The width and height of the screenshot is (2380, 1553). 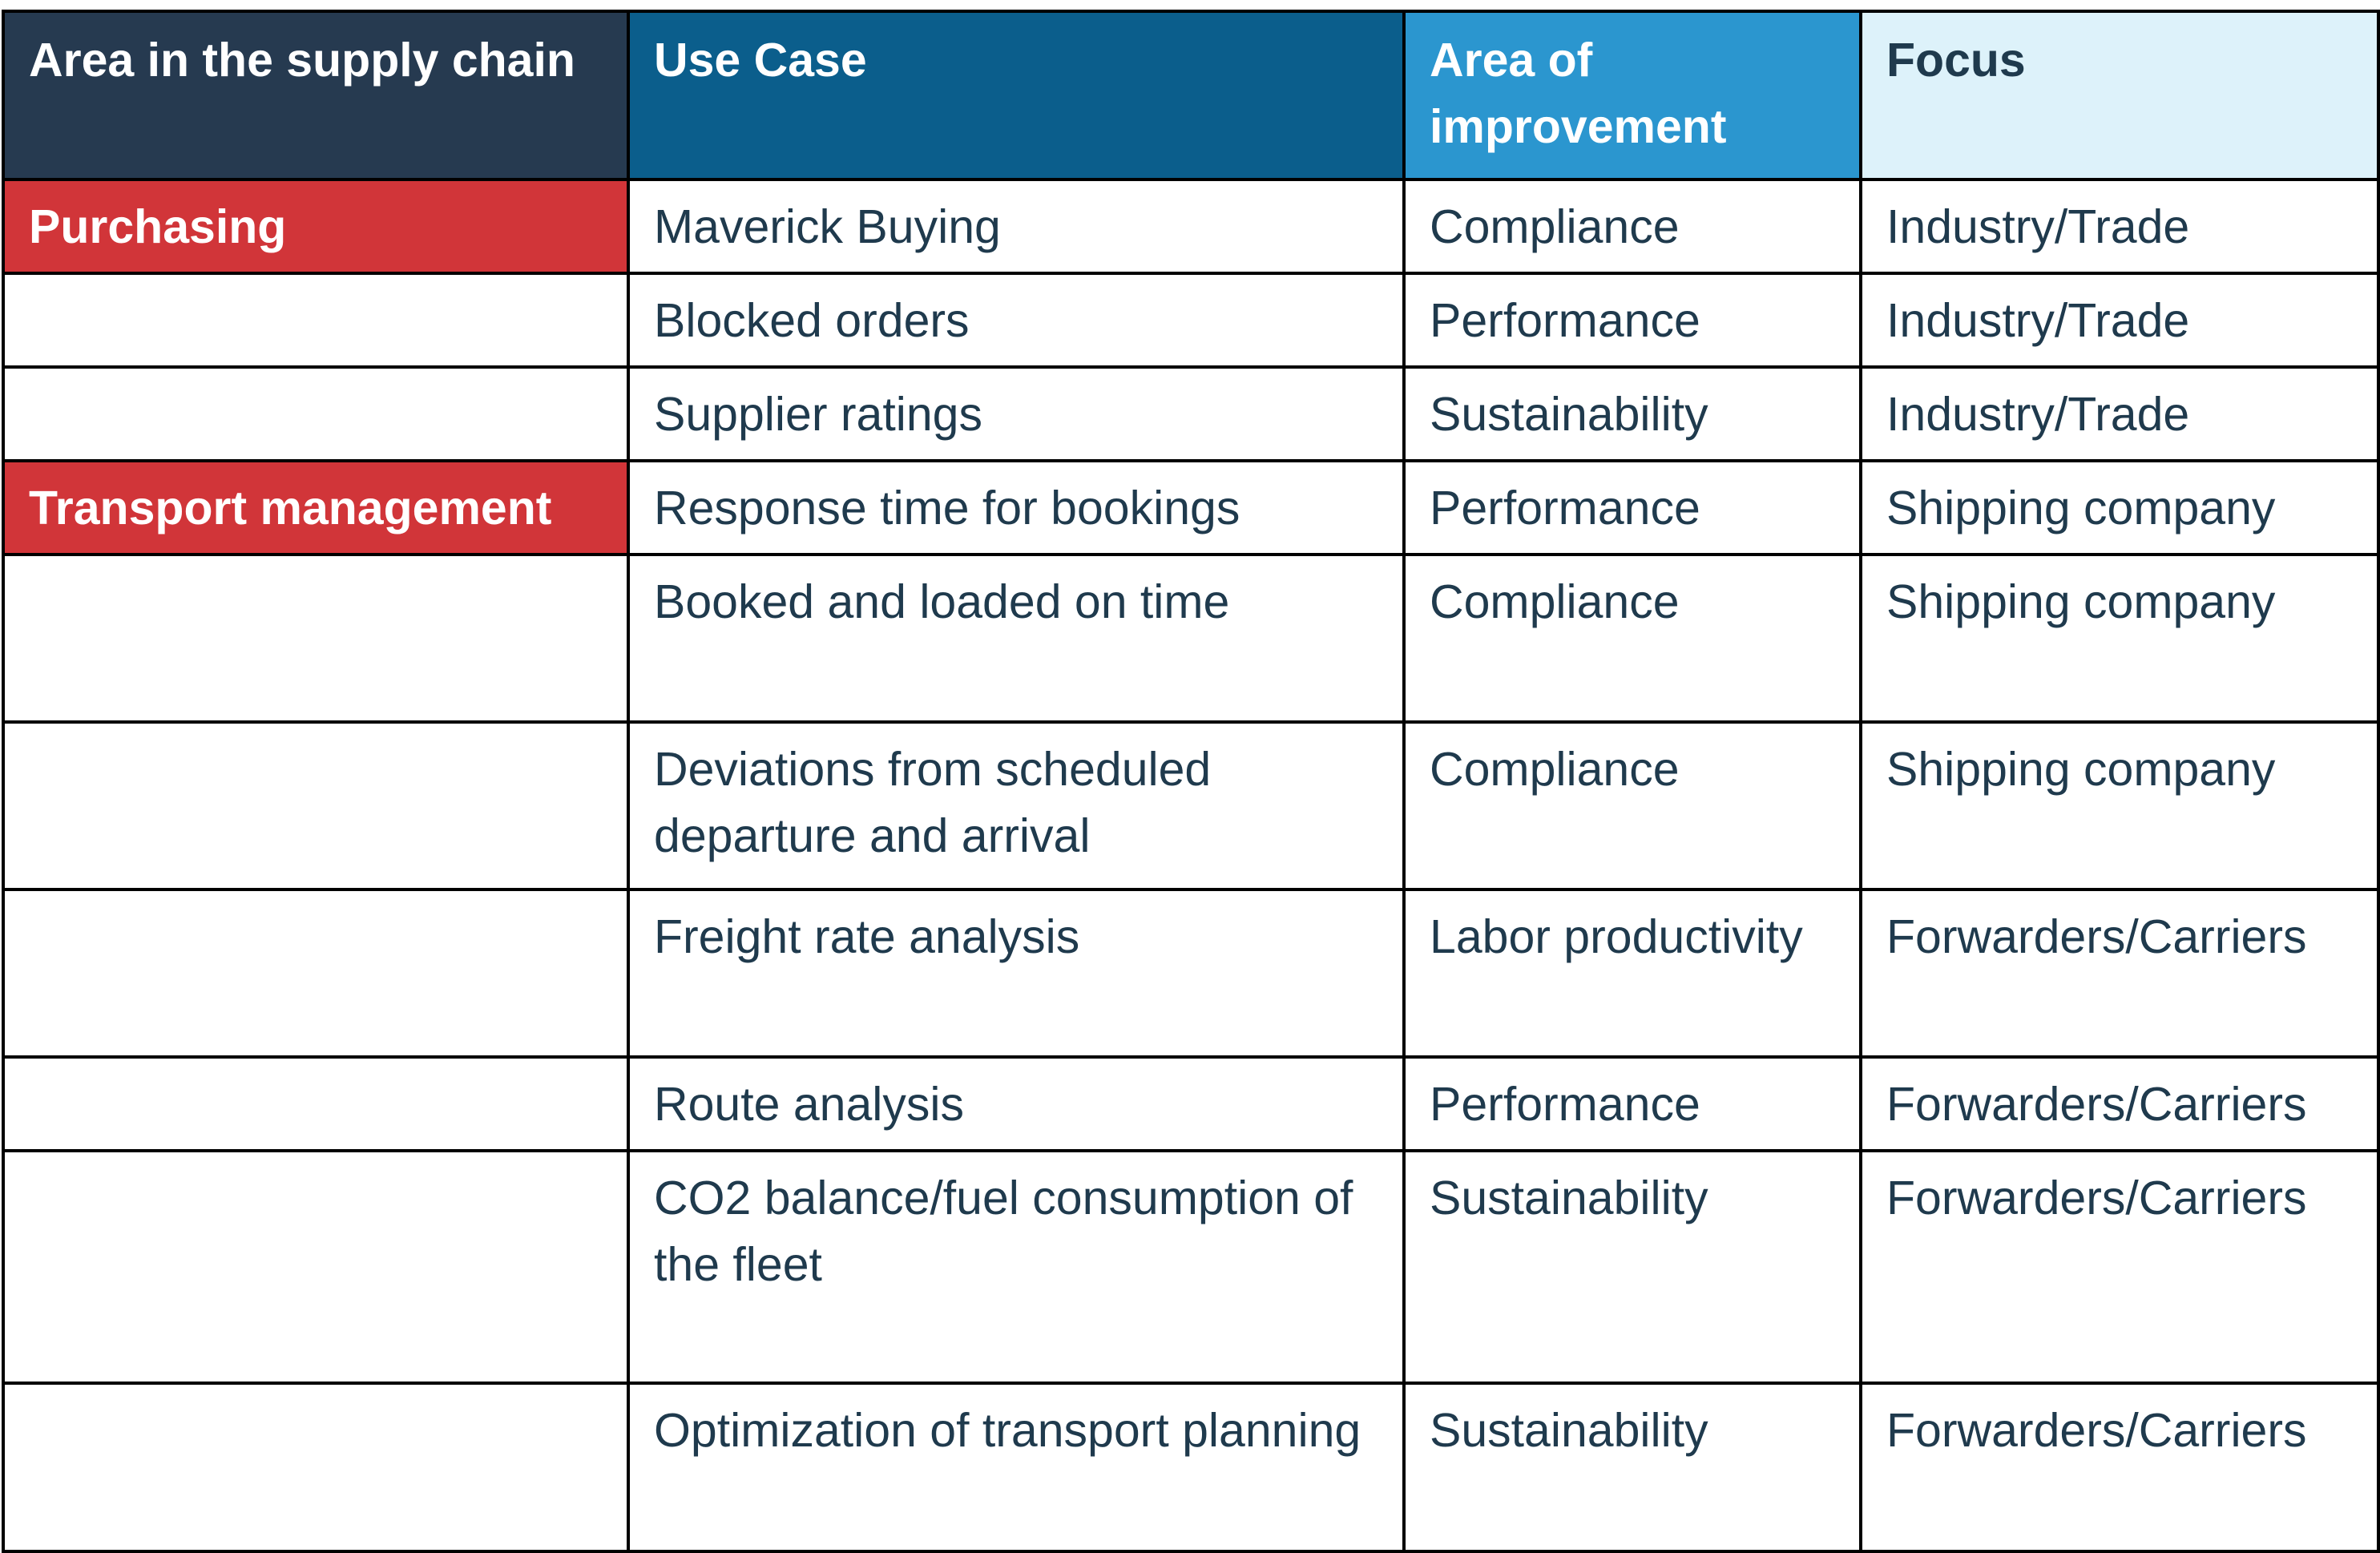 I want to click on use-case-cell: Response time for bookings, so click(x=1016, y=508).